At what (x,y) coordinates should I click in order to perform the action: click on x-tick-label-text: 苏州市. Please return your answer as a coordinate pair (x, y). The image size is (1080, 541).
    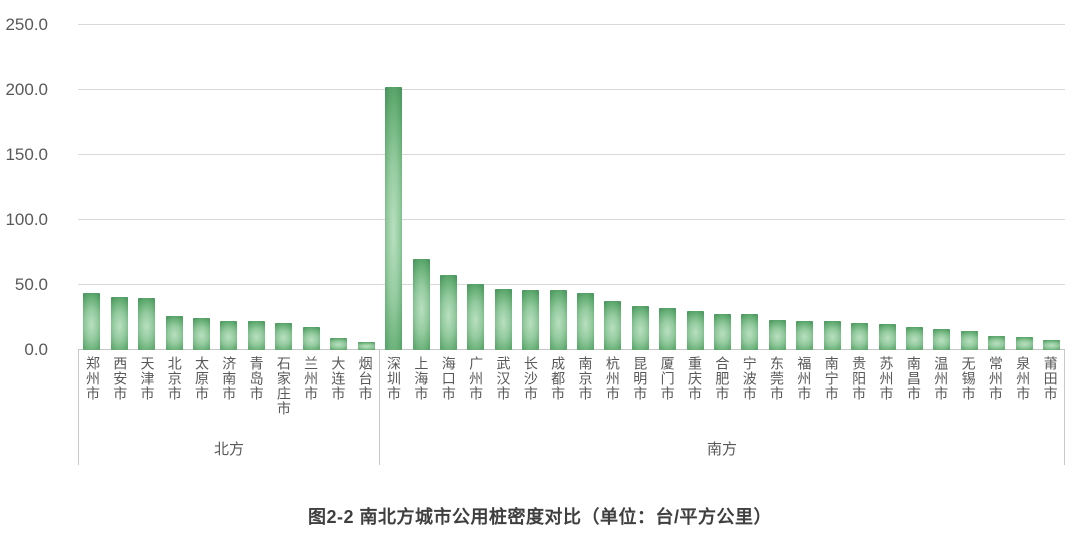
    Looking at the image, I should click on (886, 378).